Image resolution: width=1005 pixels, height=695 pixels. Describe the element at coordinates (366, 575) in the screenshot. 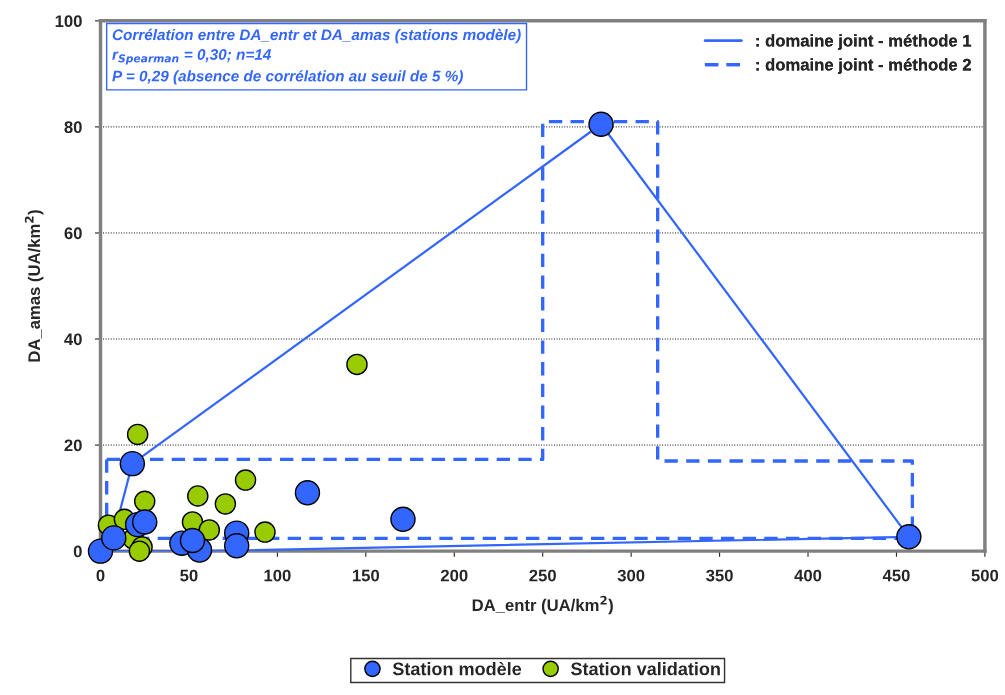

I see `x-tick-label: 150` at that location.